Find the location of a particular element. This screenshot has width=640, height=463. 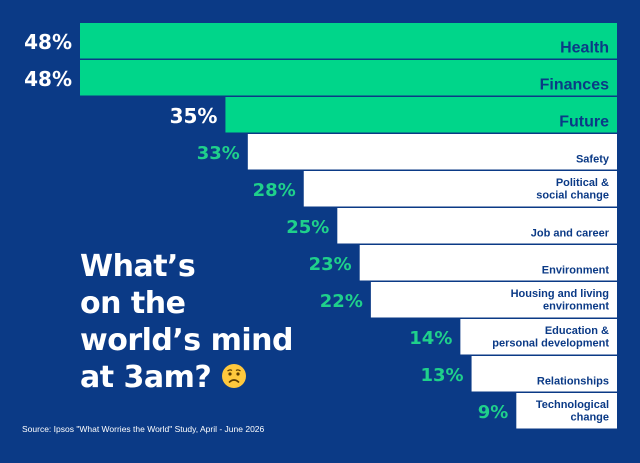

category-label: Environment is located at coordinates (576, 271).